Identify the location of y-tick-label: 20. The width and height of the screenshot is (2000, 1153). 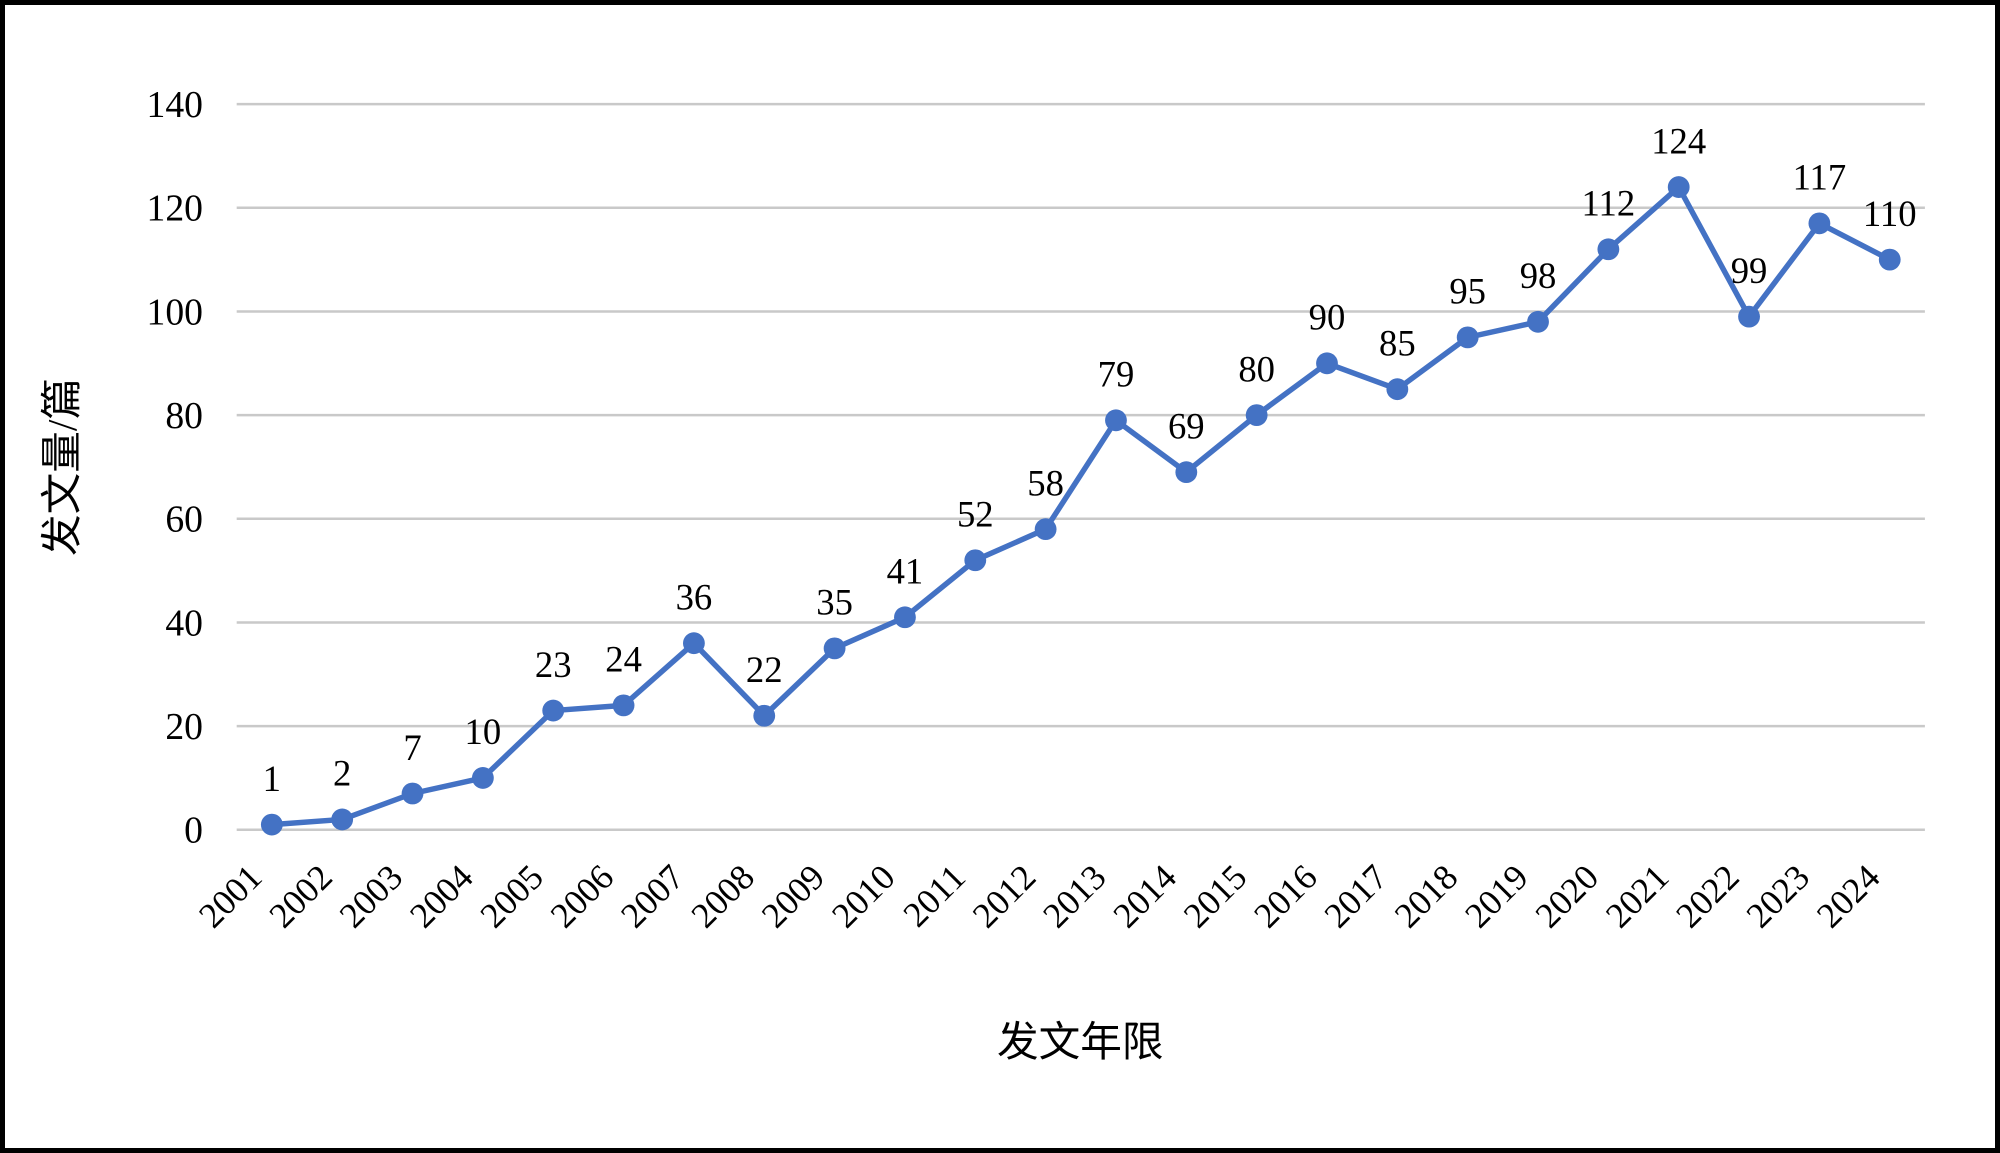
(184, 727).